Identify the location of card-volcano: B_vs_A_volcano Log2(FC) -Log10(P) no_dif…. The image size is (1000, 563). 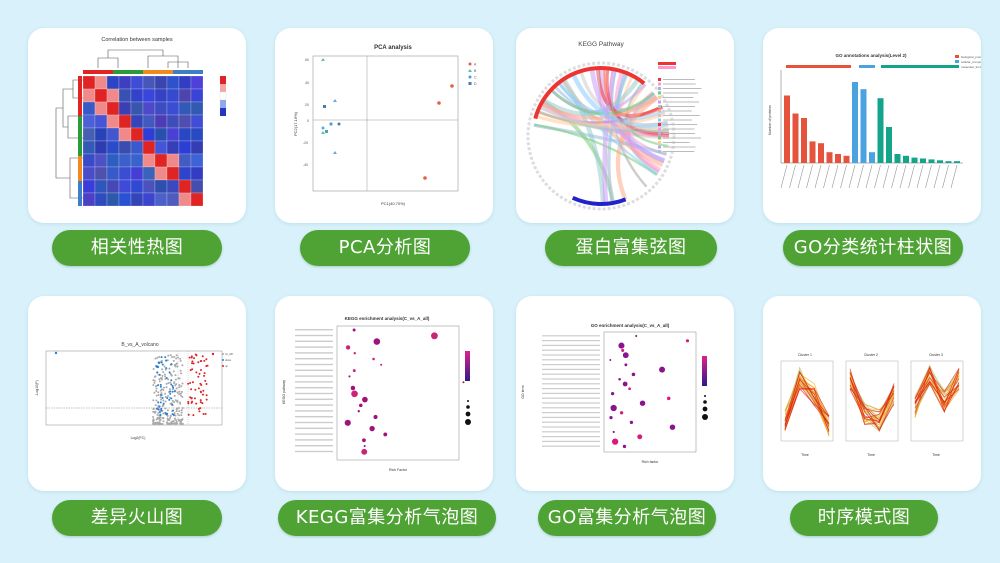
(137, 393).